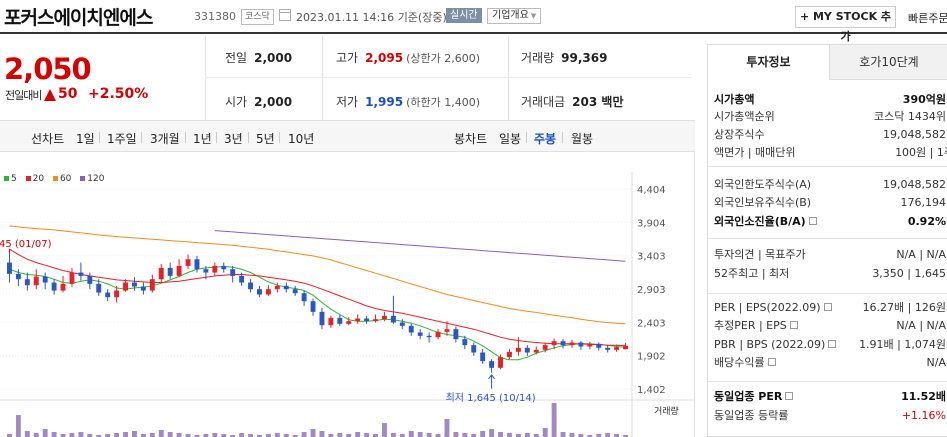 This screenshot has height=437, width=947. What do you see at coordinates (85, 139) in the screenshot?
I see `tab-period-1d: 1일` at bounding box center [85, 139].